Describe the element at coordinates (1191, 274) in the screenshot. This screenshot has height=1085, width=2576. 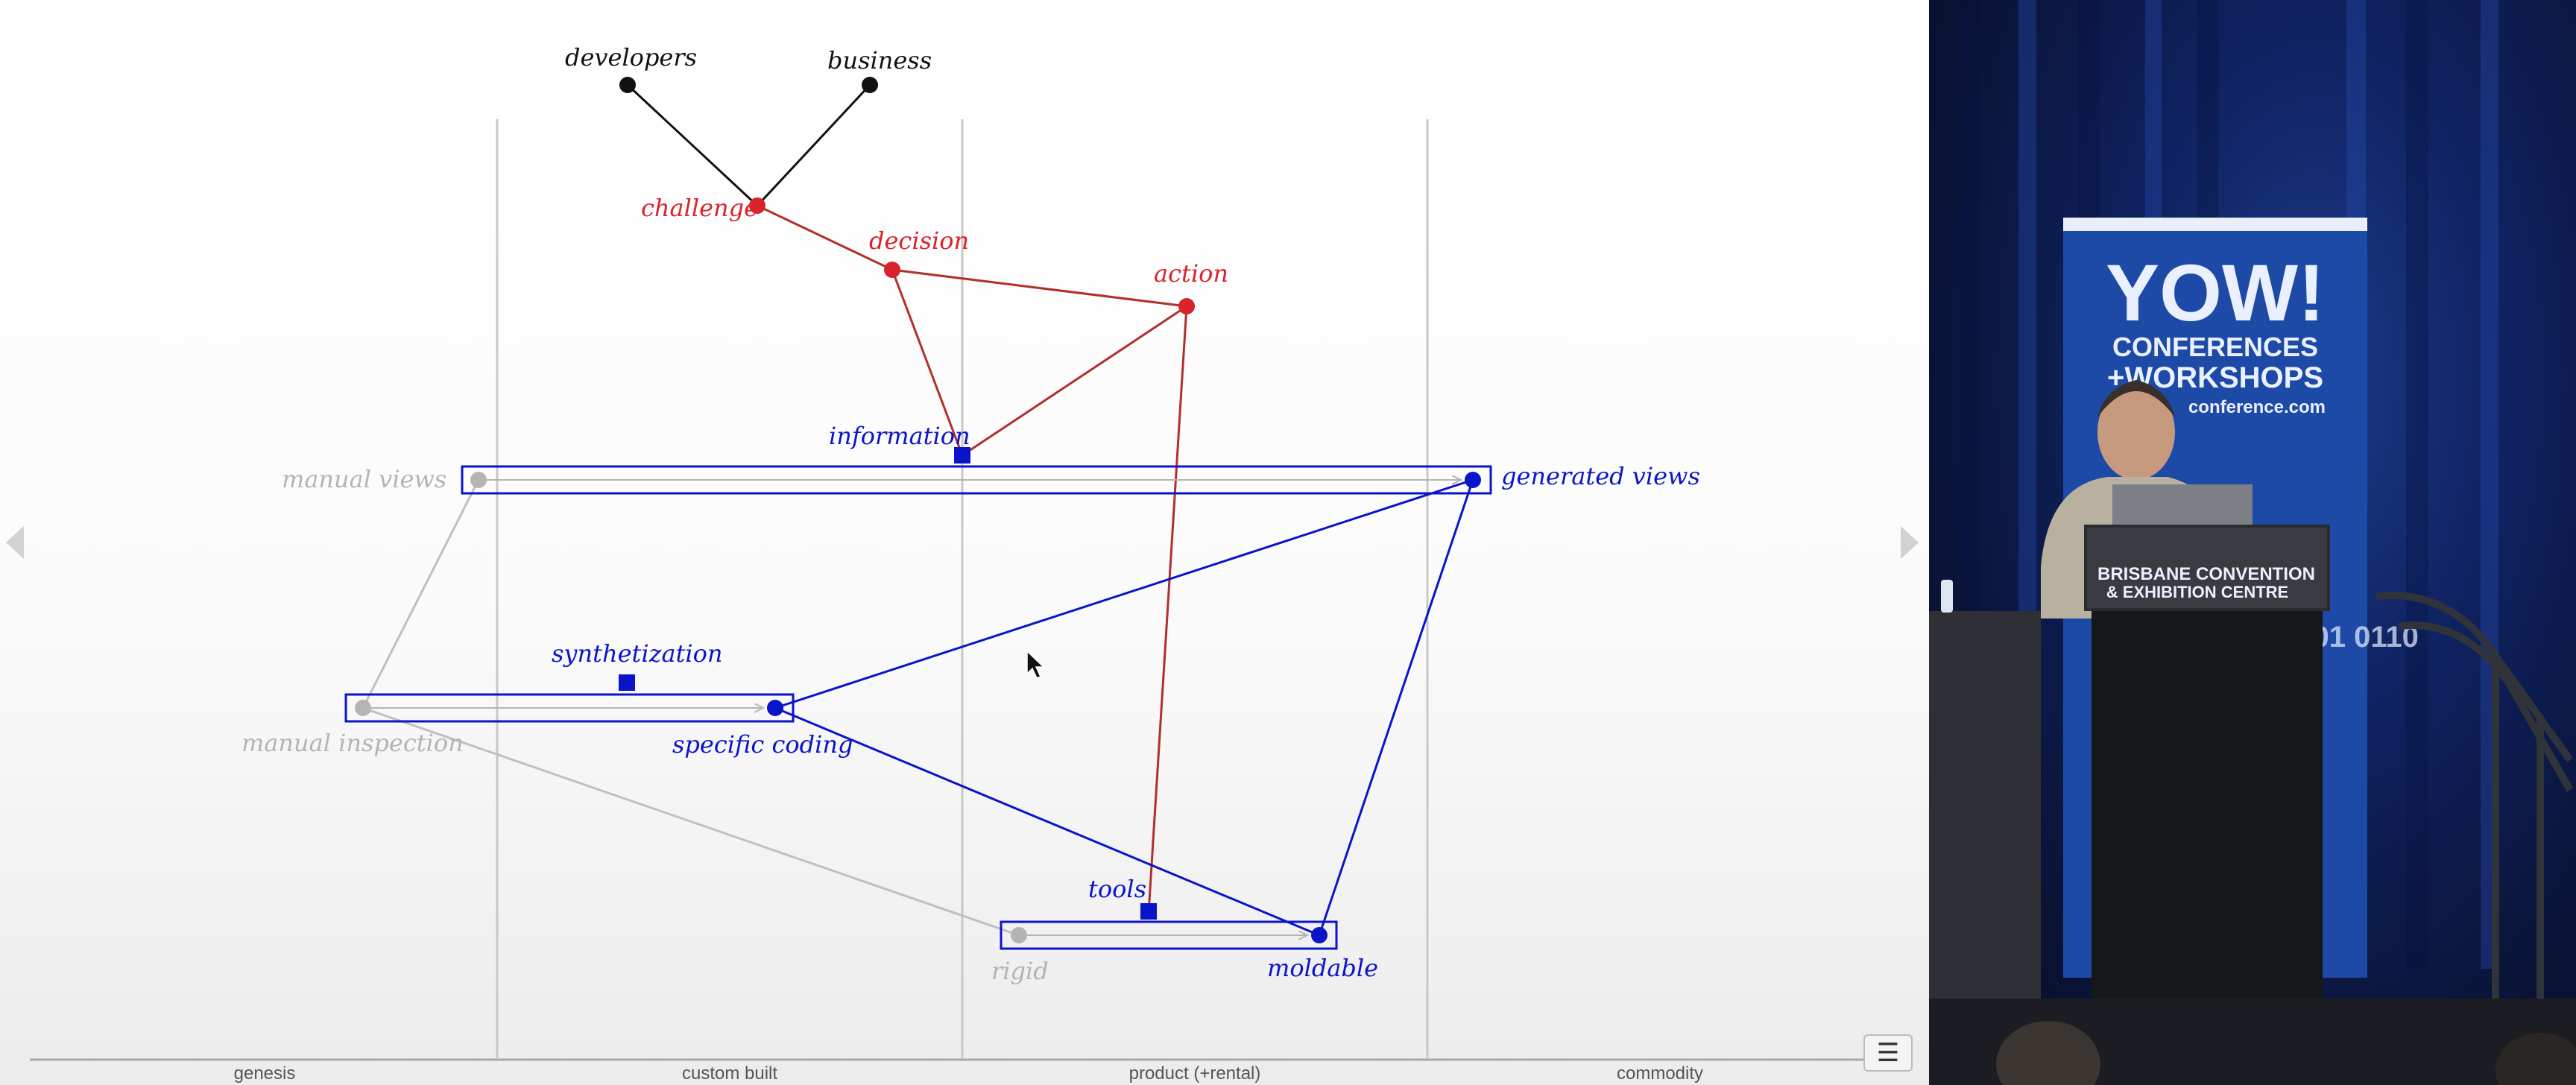
I see `action-label: action` at that location.